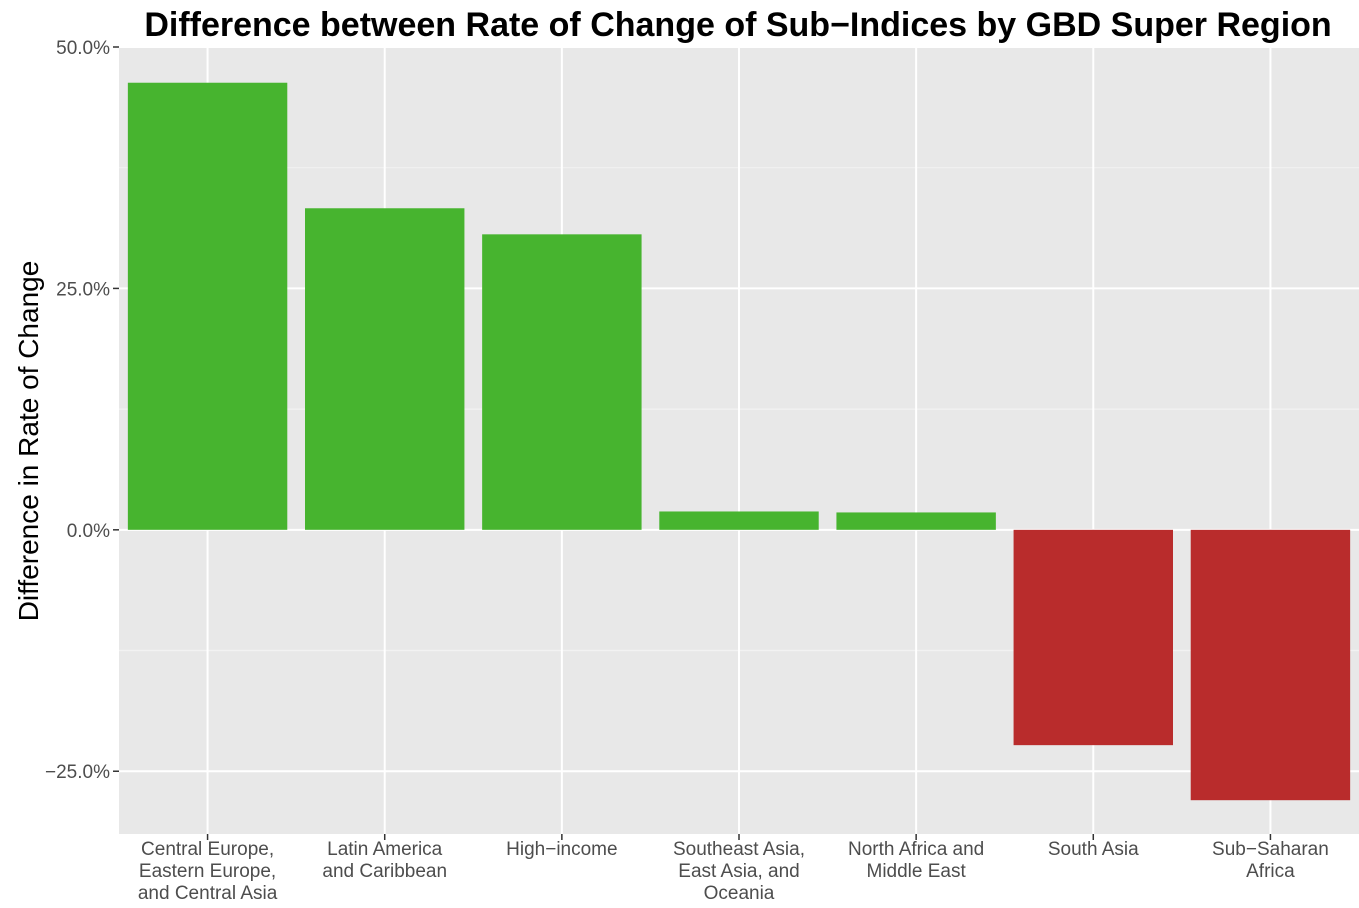 Image resolution: width=1359 pixels, height=908 pixels. I want to click on x-tick-label: South Asia, so click(1093, 849).